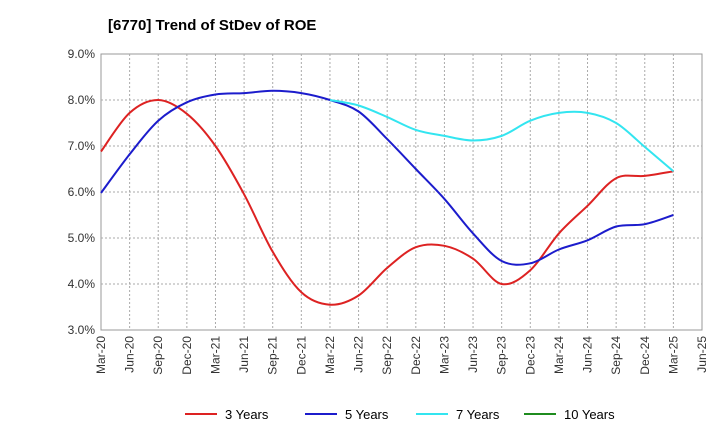  What do you see at coordinates (616, 355) in the screenshot?
I see `x-tick-label: Sep-24` at bounding box center [616, 355].